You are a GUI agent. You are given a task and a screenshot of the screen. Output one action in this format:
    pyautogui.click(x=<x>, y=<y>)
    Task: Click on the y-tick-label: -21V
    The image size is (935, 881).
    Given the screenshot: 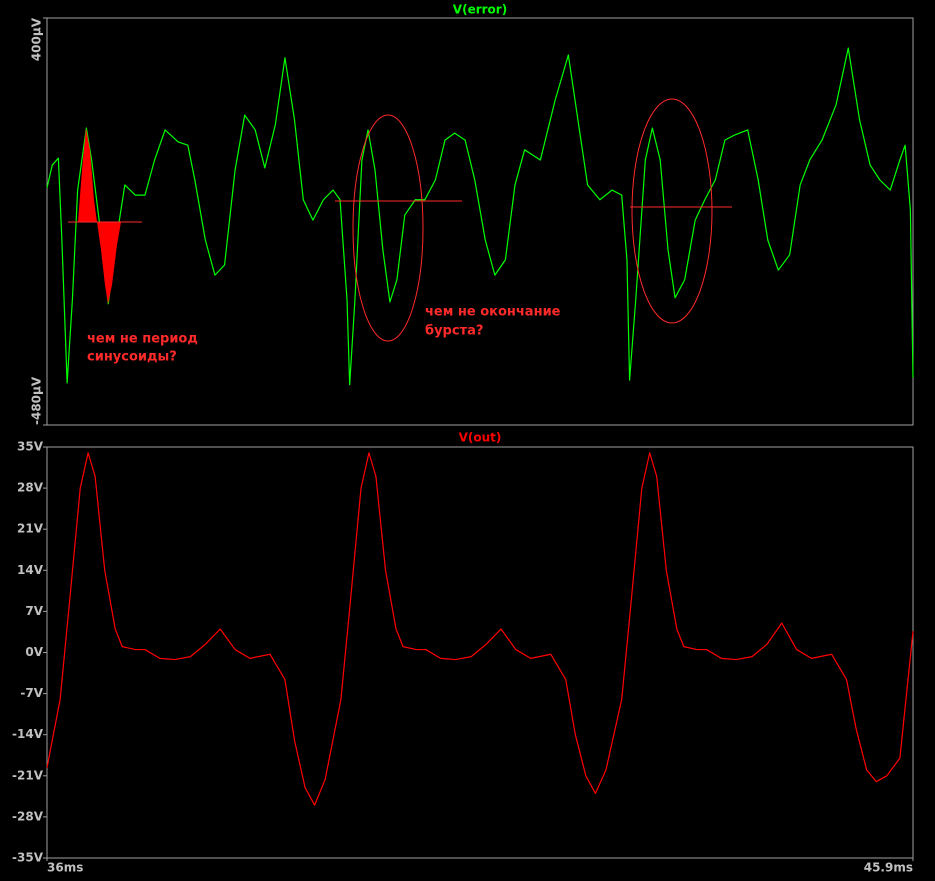 What is the action you would take?
    pyautogui.click(x=28, y=775)
    